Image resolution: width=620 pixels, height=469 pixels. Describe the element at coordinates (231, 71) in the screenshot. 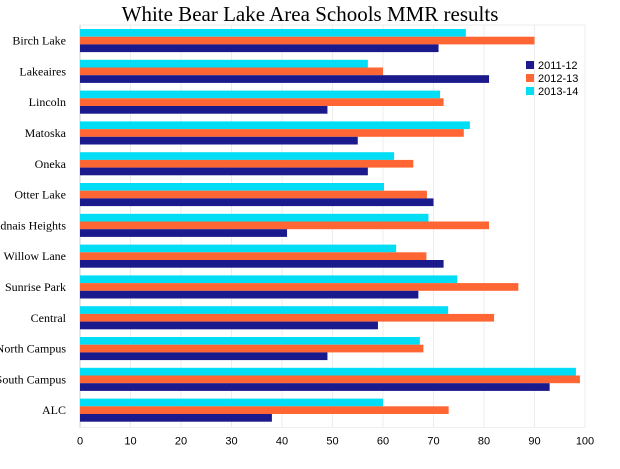

I see `bar-2012-13-lakeaires` at that location.